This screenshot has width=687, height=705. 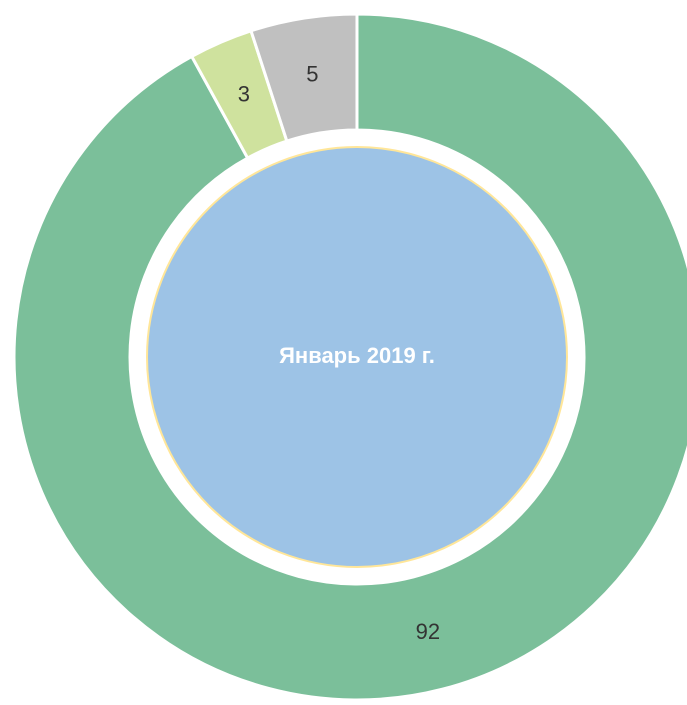 I want to click on center-label: Январь 2019 г., so click(x=357, y=355).